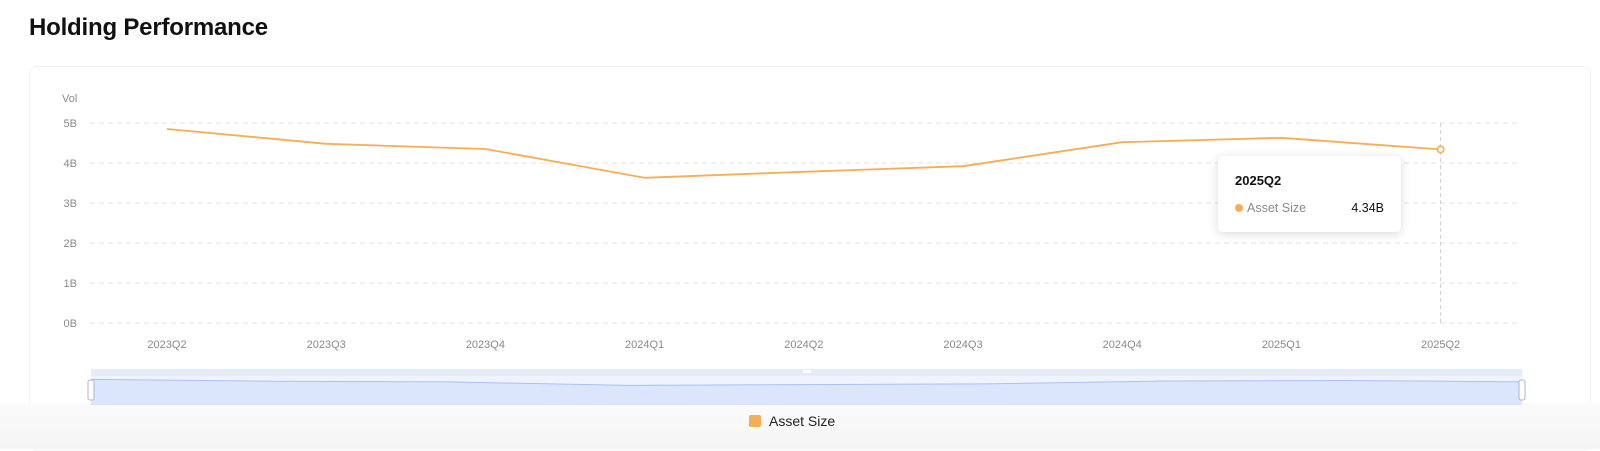 Image resolution: width=1600 pixels, height=451 pixels. I want to click on series-points, so click(1440, 149).